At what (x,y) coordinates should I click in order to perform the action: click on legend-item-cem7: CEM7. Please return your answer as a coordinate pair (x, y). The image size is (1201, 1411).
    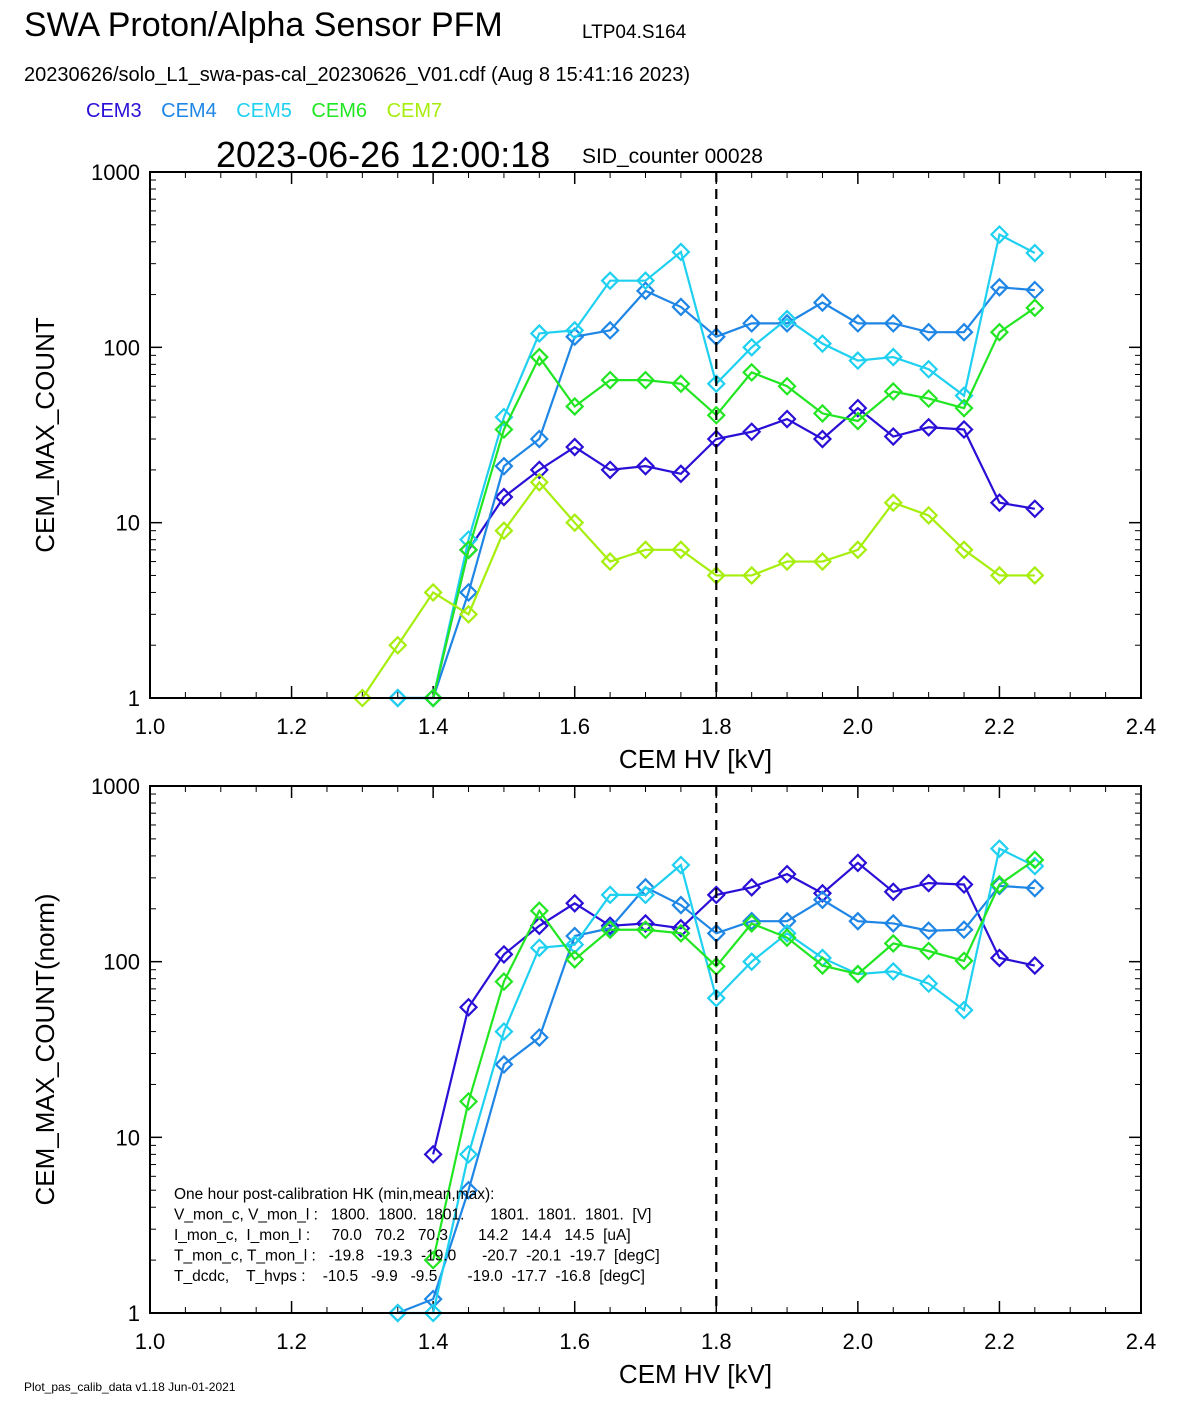
    Looking at the image, I should click on (414, 111).